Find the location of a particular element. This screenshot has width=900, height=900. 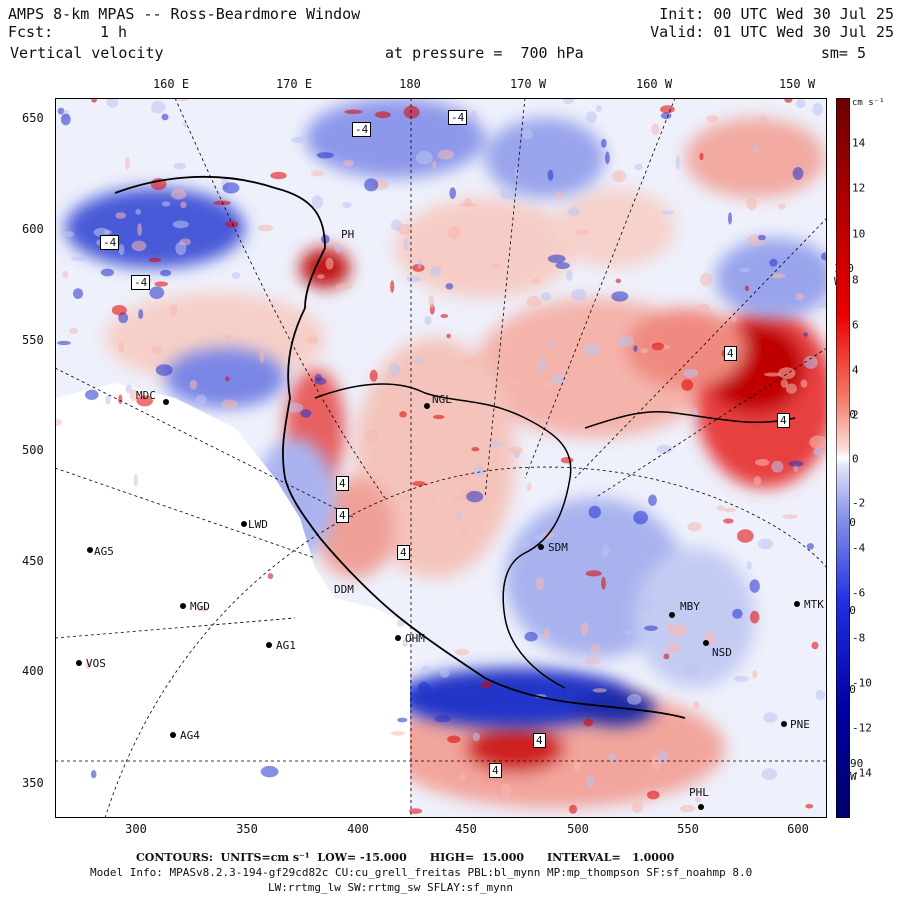

colorbar-label-14: 14 is located at coordinates (859, 143).